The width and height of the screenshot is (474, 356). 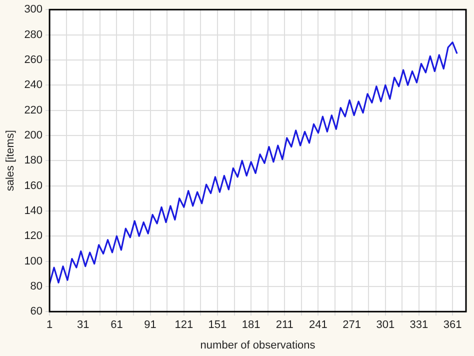 I want to click on x-tick-label: 1, so click(x=49, y=325).